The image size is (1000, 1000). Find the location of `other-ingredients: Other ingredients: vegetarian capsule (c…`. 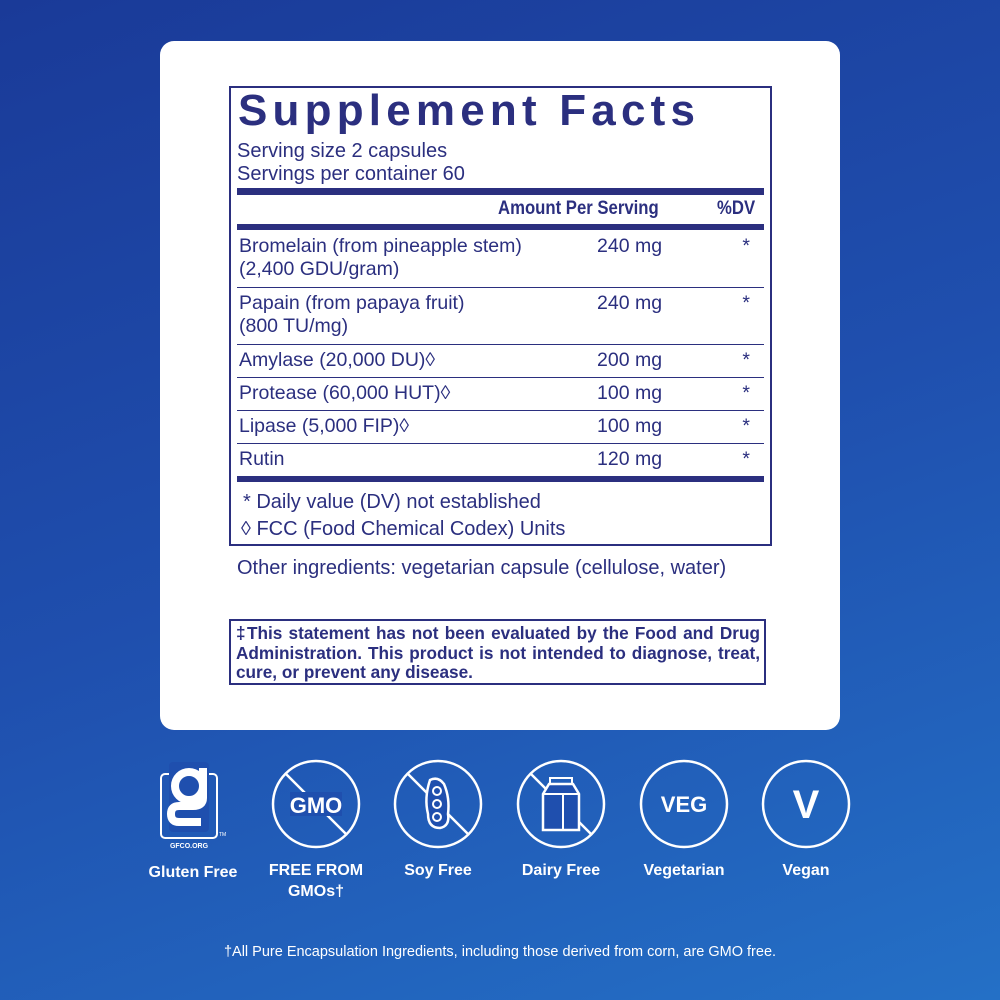

other-ingredients: Other ingredients: vegetarian capsule (c… is located at coordinates (482, 568).